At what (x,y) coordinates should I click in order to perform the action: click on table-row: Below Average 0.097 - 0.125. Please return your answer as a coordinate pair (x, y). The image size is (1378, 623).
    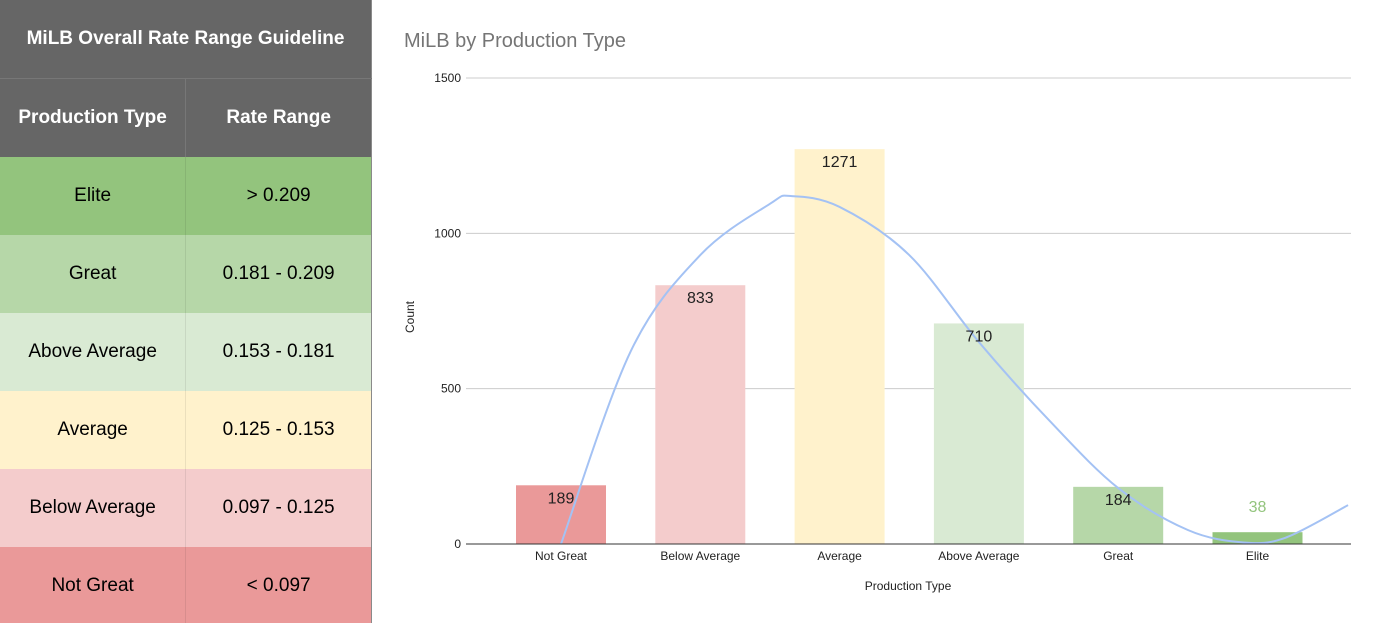
    Looking at the image, I should click on (186, 508).